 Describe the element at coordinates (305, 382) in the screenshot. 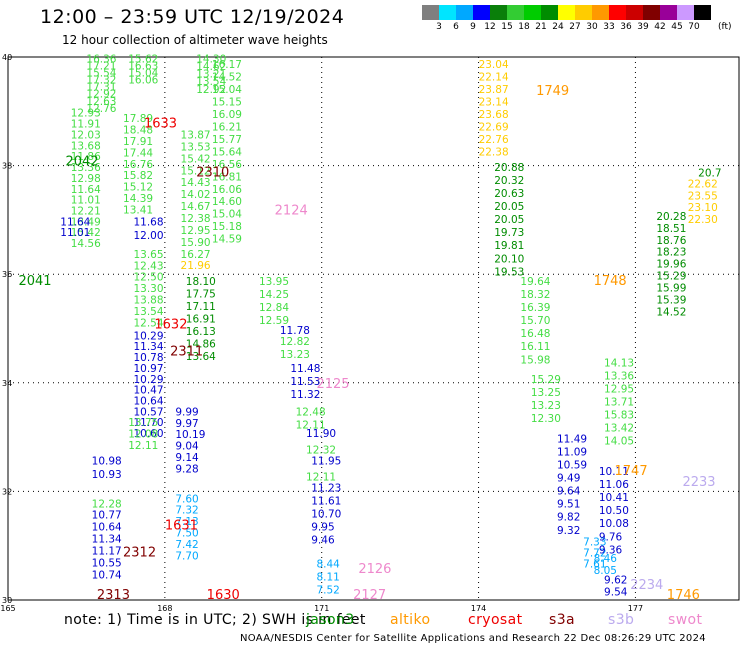

I see `wave-height-value: 11.53` at that location.